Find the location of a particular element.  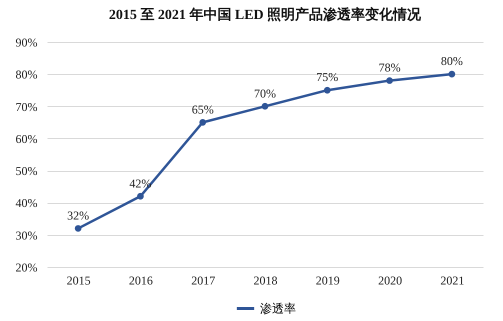

y-tick-label: 90% is located at coordinates (27, 43).